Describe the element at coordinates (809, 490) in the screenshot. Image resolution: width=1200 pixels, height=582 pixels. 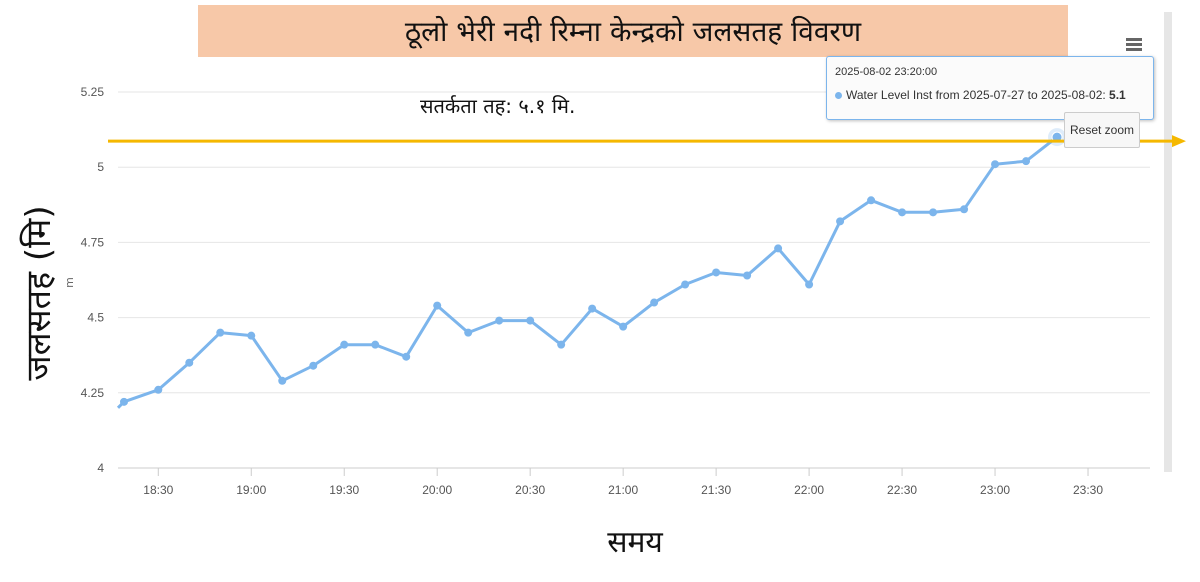
I see `x-tick-label: 22:00` at that location.